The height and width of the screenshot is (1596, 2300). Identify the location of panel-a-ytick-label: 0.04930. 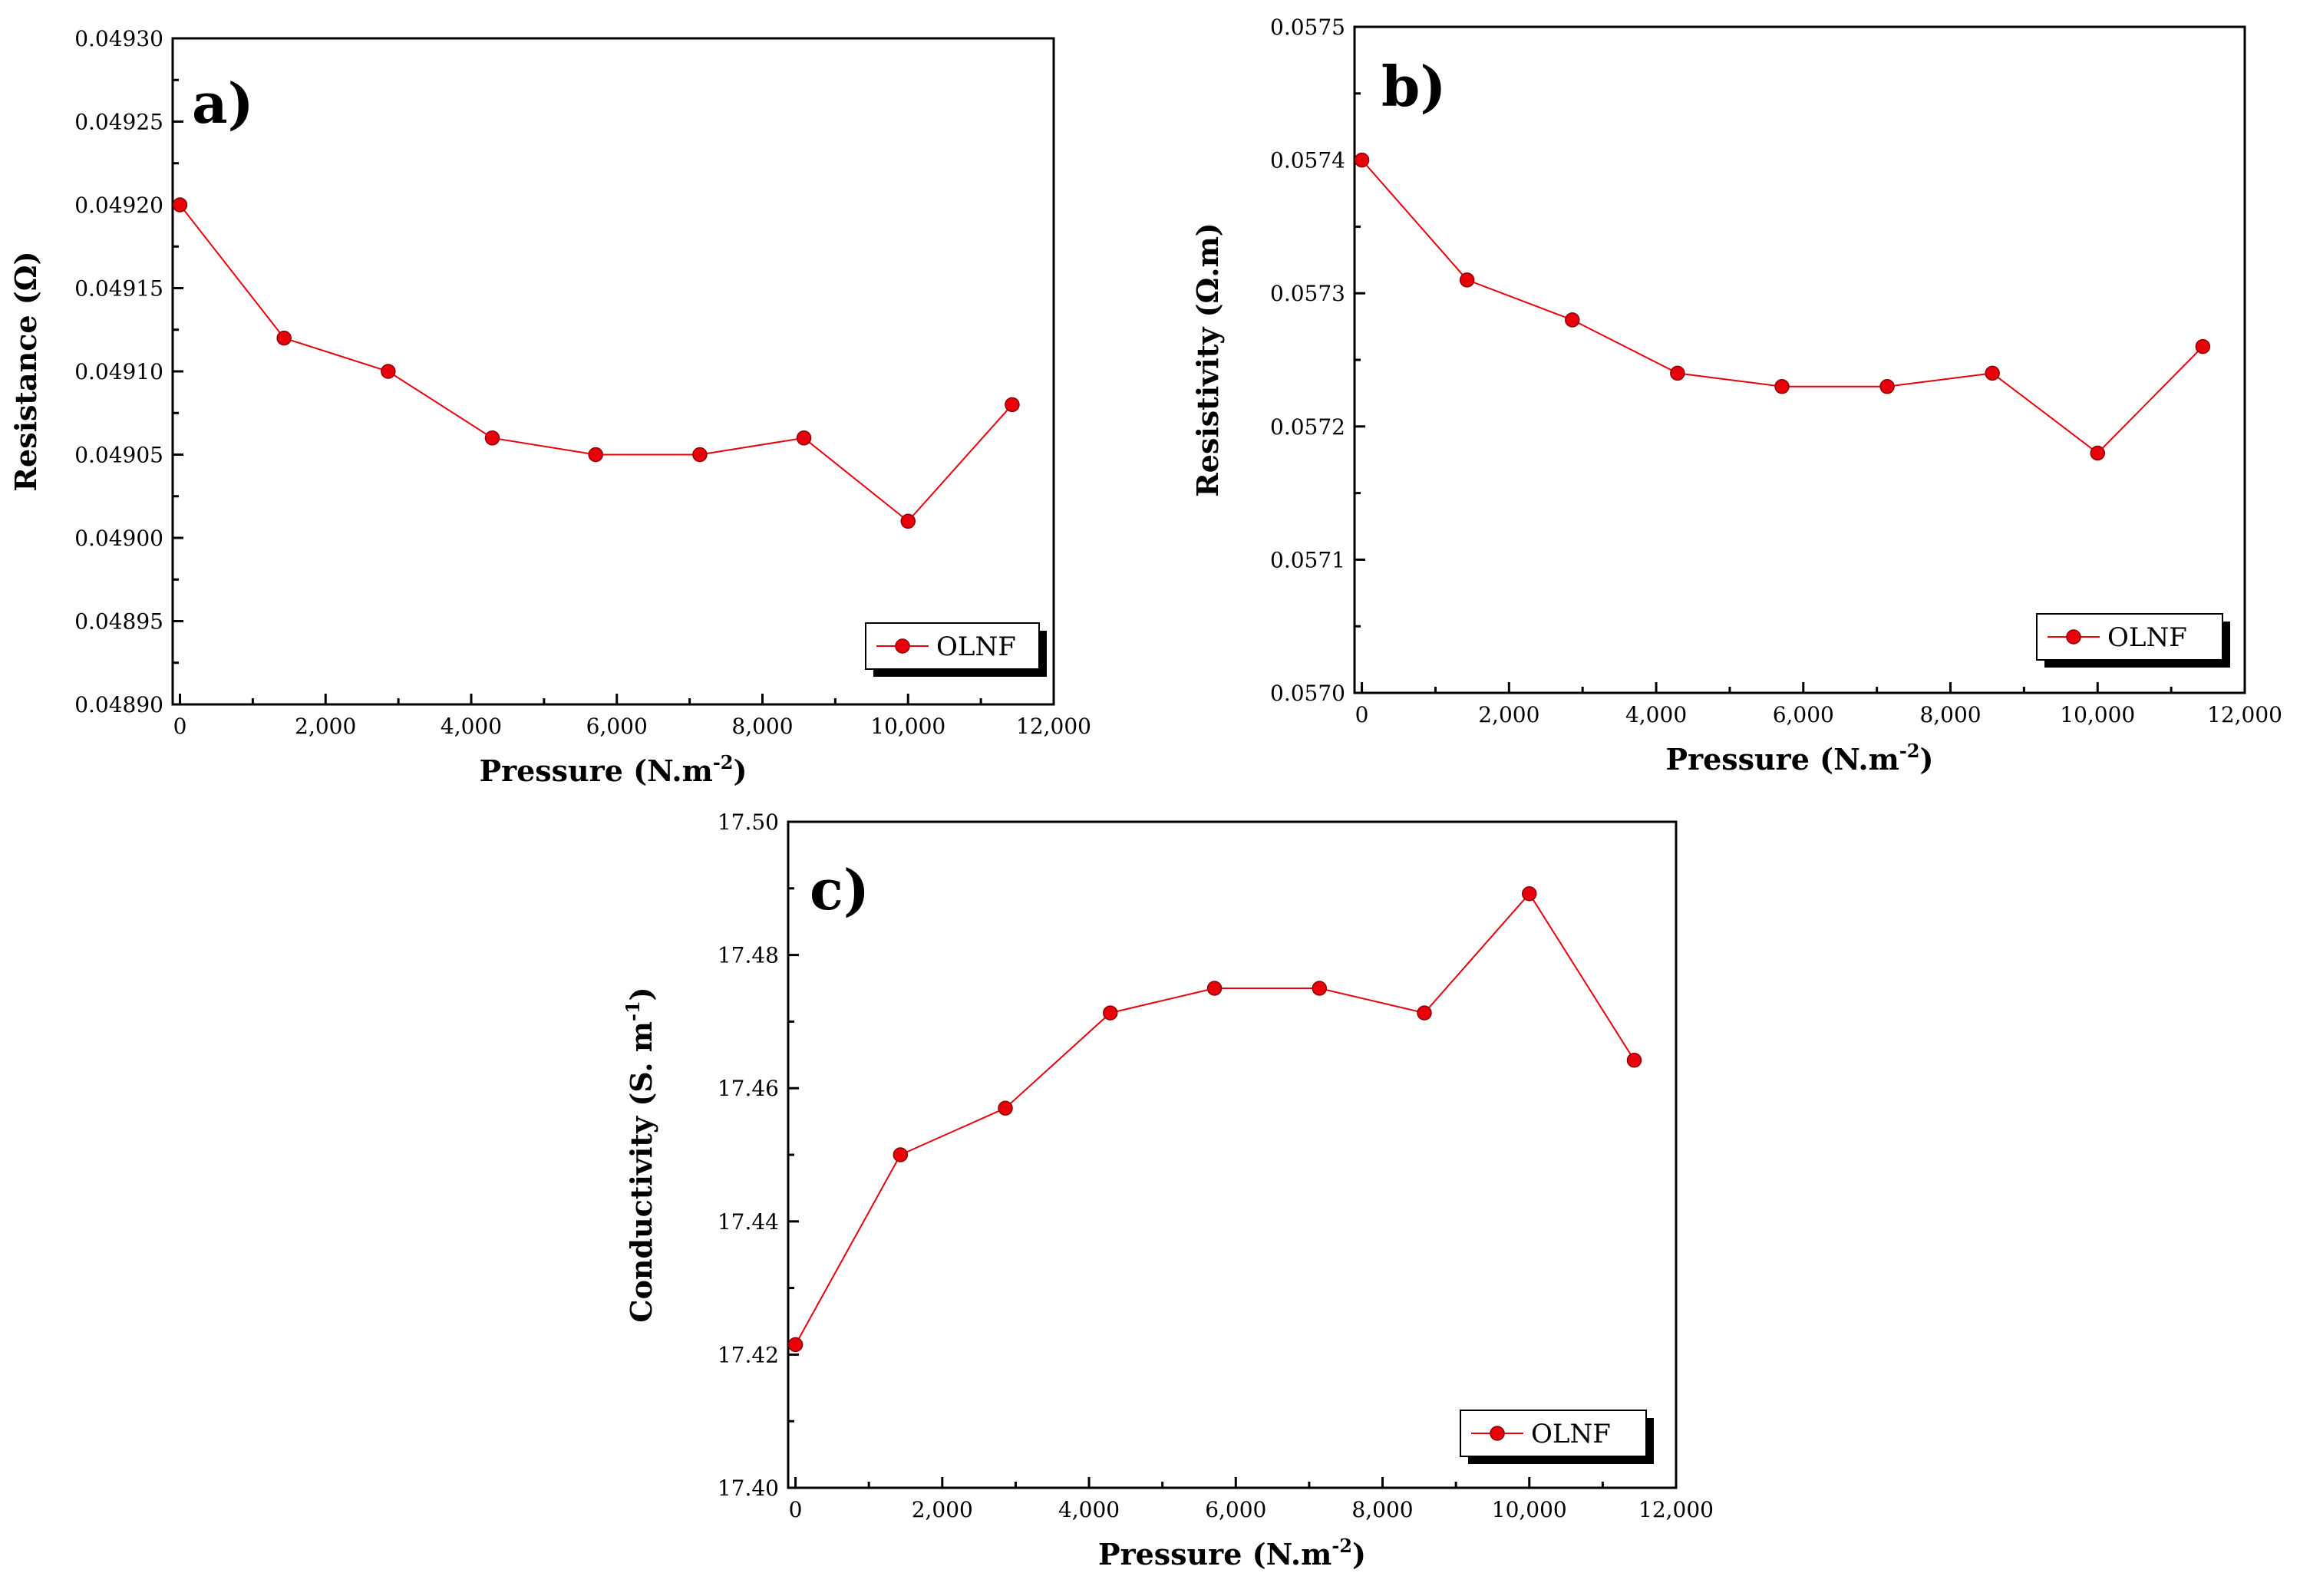
(118, 38).